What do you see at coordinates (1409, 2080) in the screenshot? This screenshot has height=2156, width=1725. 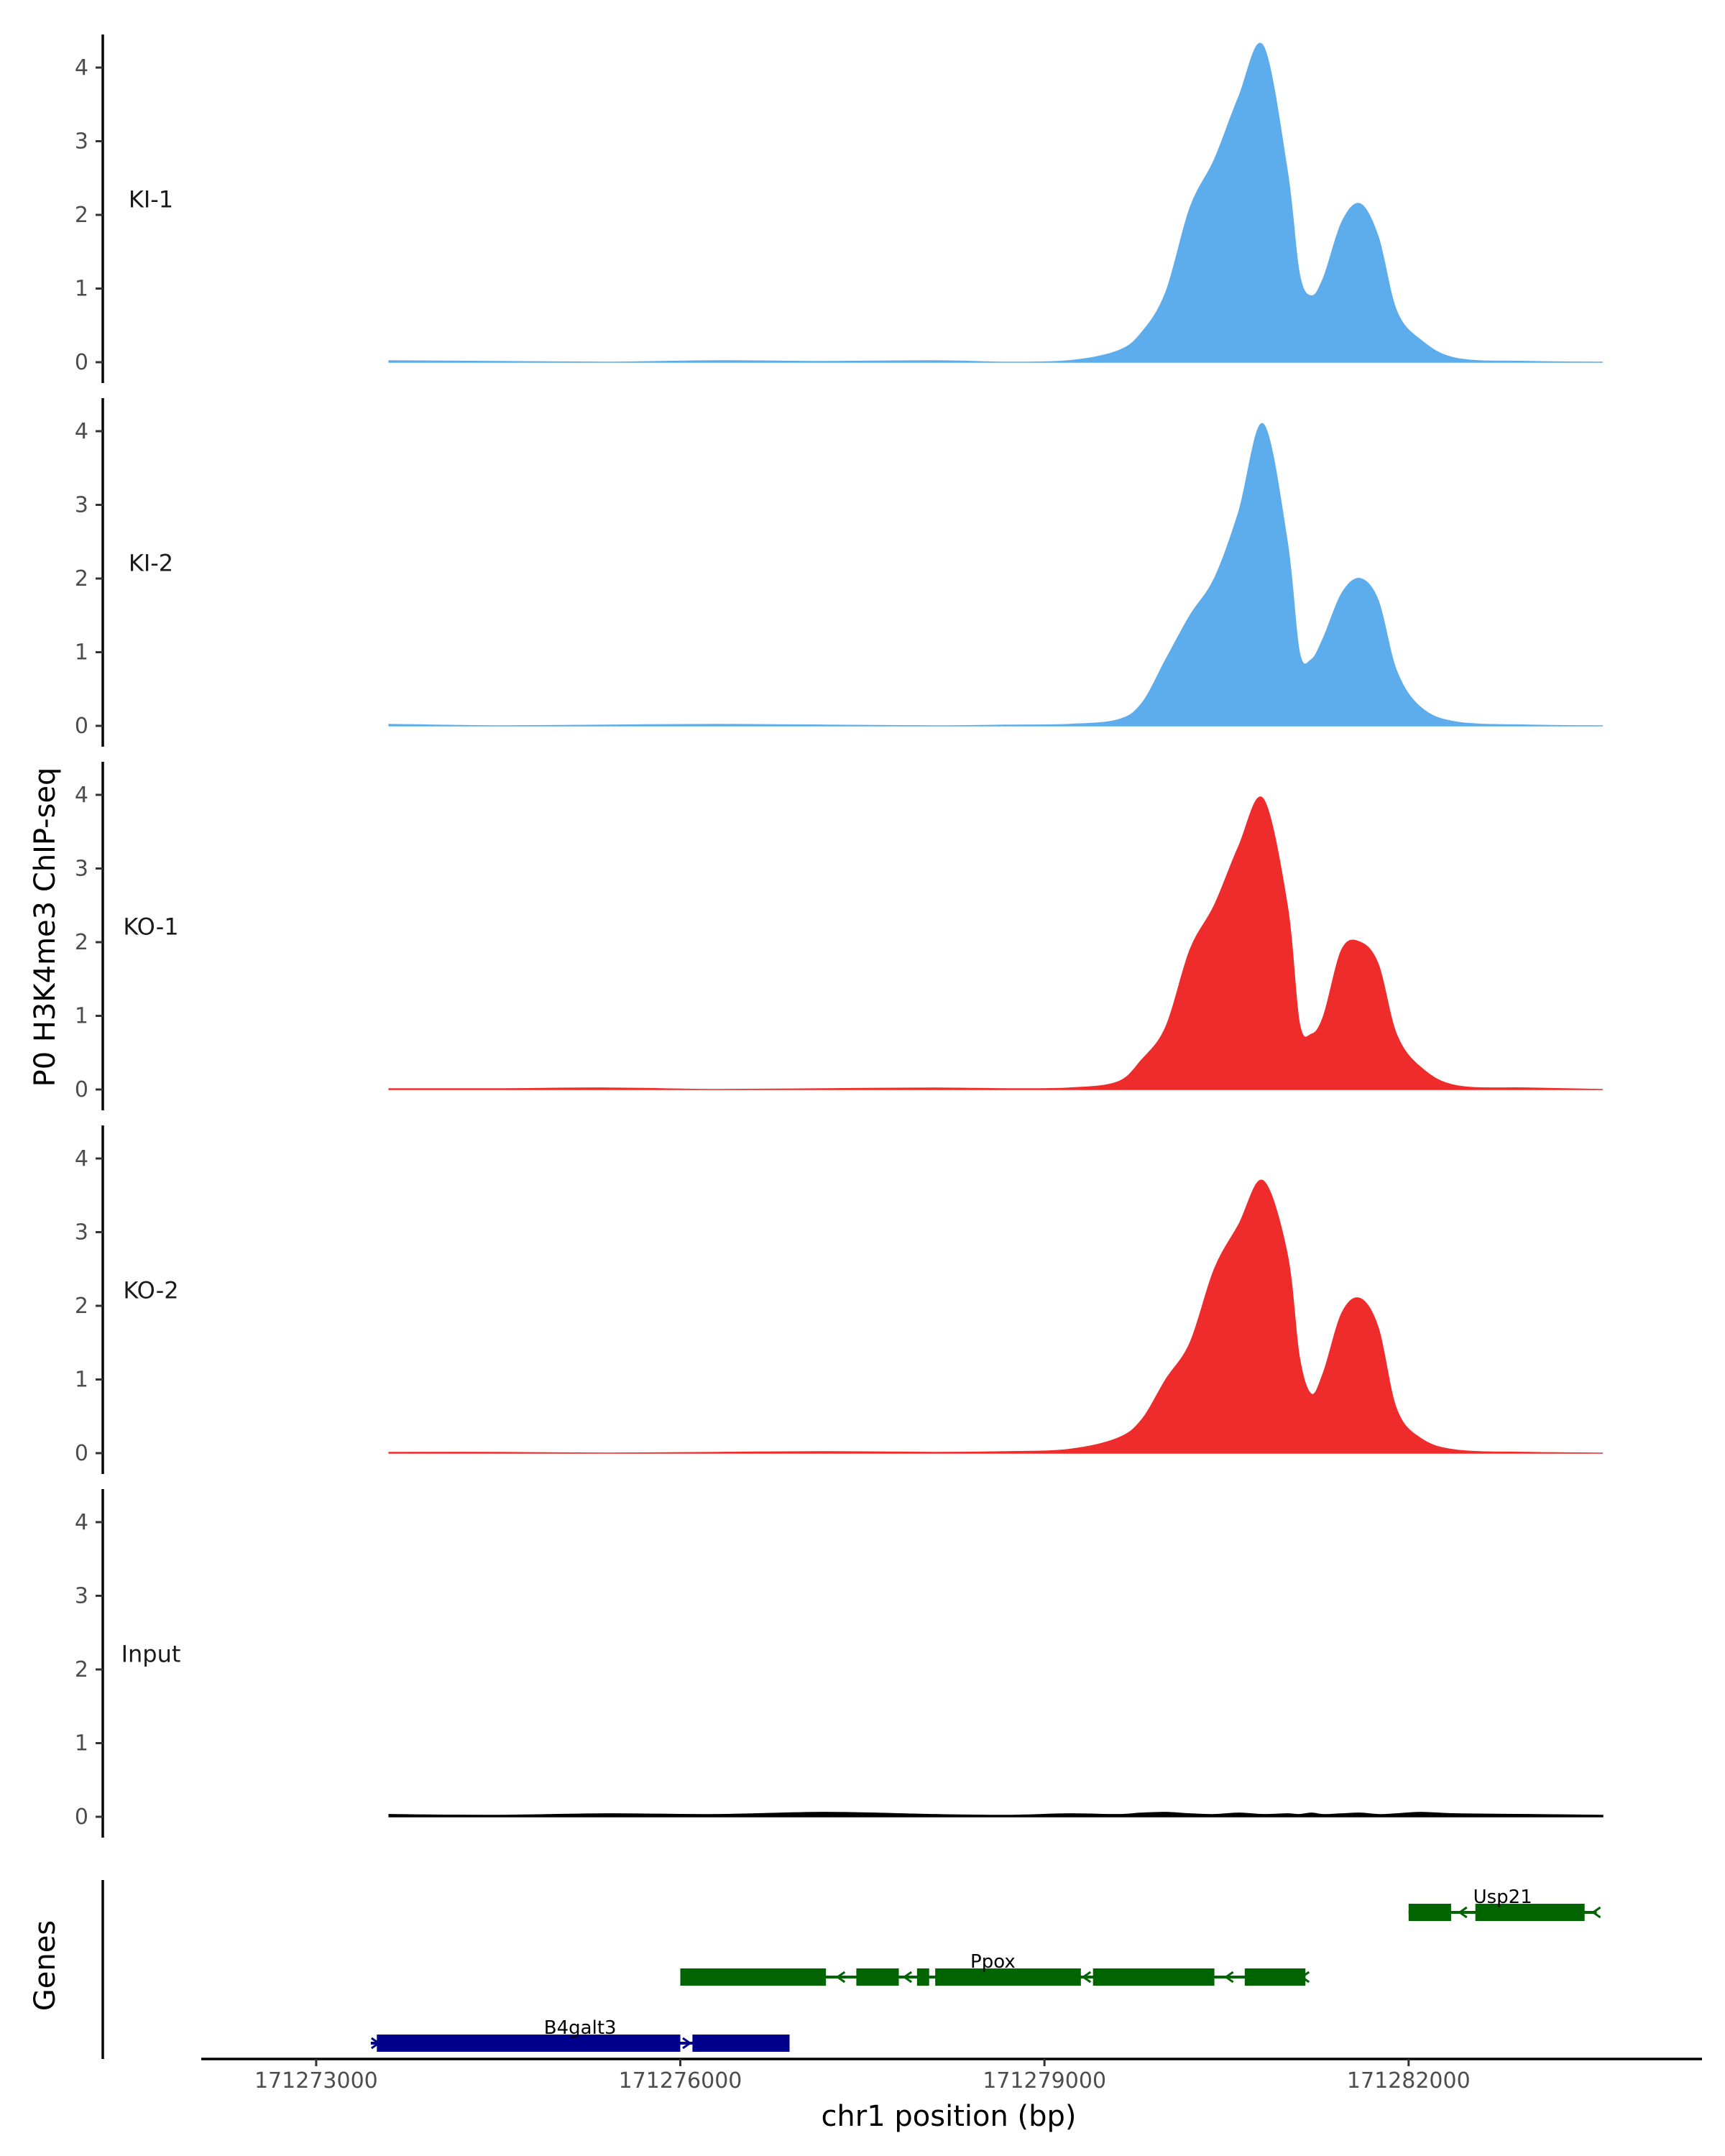 I see `x-tick-label: 171282000` at bounding box center [1409, 2080].